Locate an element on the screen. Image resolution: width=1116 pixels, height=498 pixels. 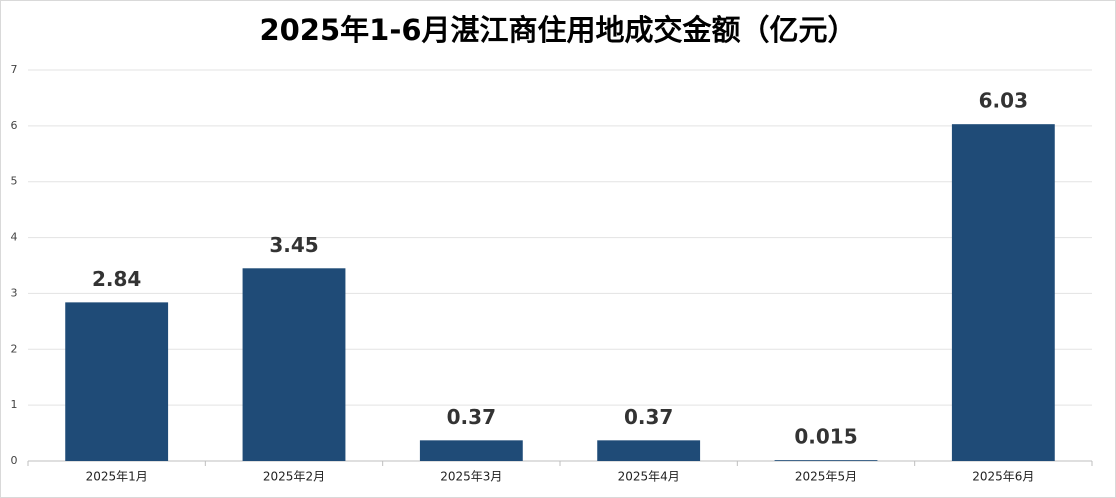
x-tick-label: 2025年1月 is located at coordinates (117, 477).